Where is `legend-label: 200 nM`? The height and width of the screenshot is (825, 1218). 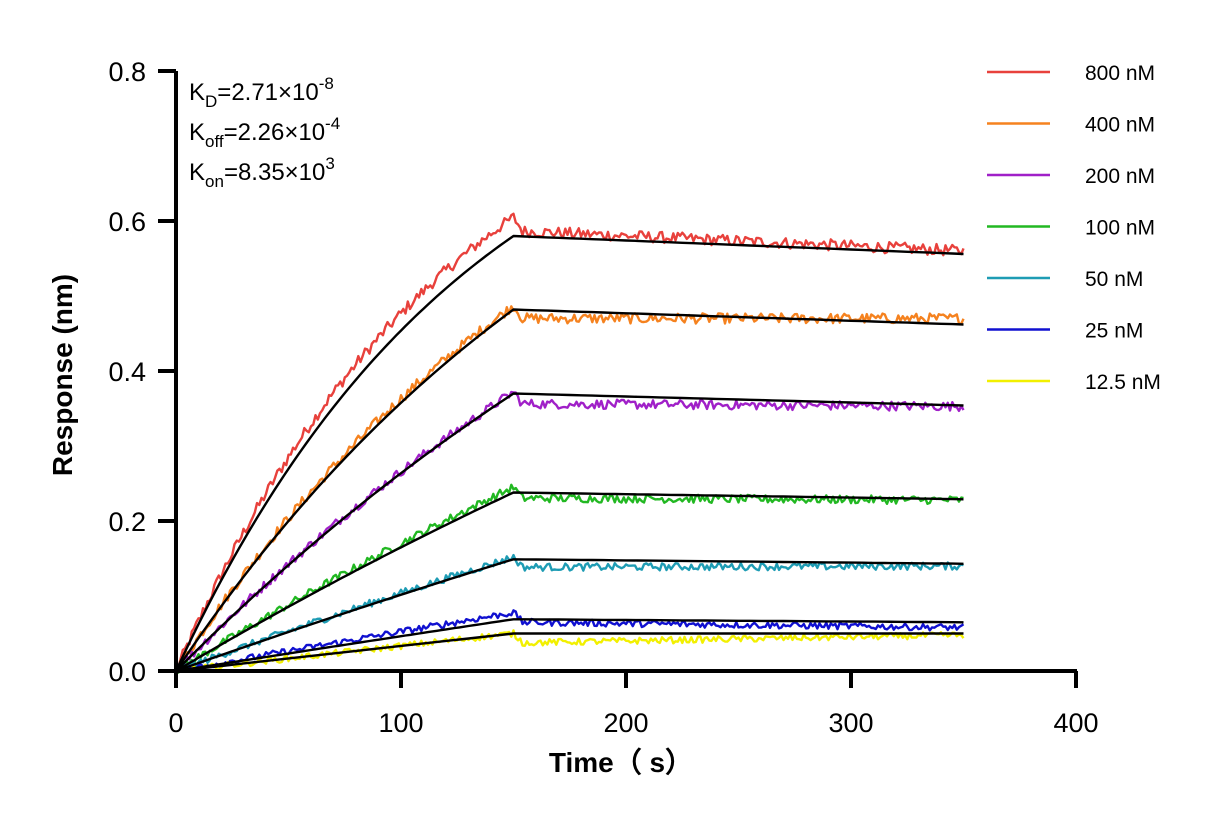
legend-label: 200 nM is located at coordinates (1120, 176).